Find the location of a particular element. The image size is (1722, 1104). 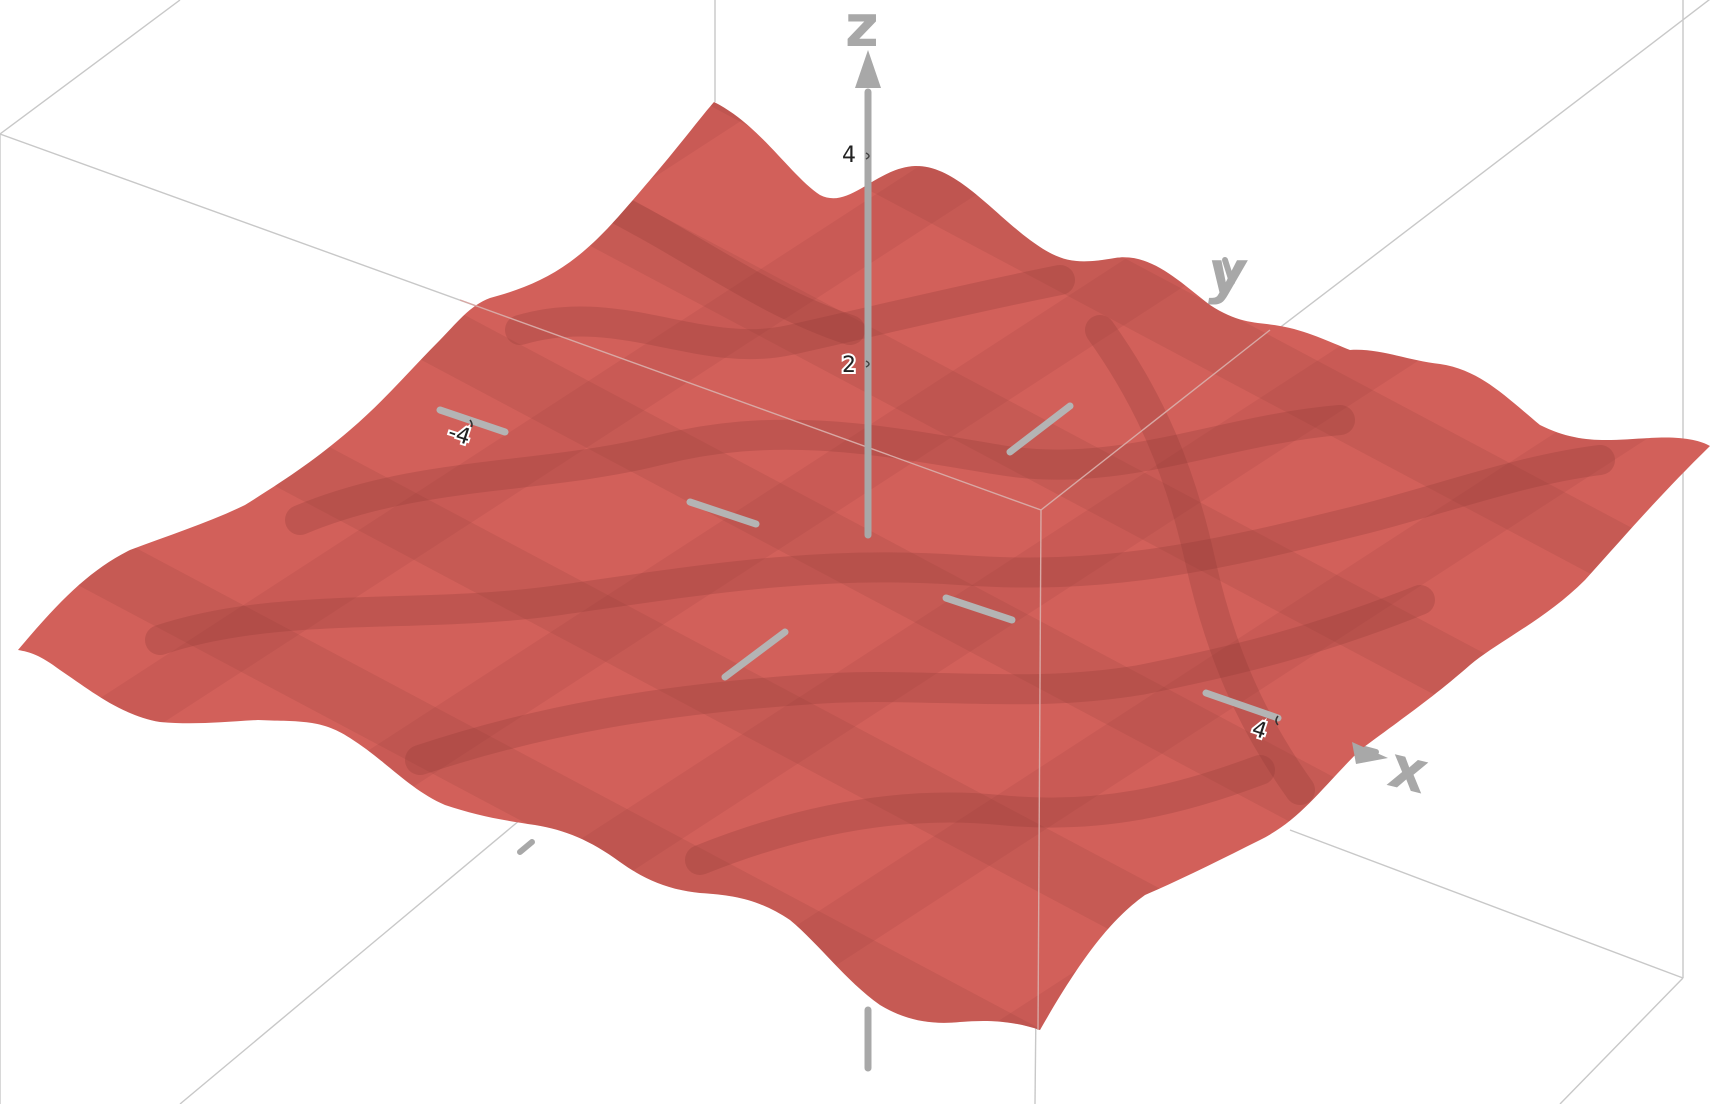

z-axis-arrow is located at coordinates (868, 69).